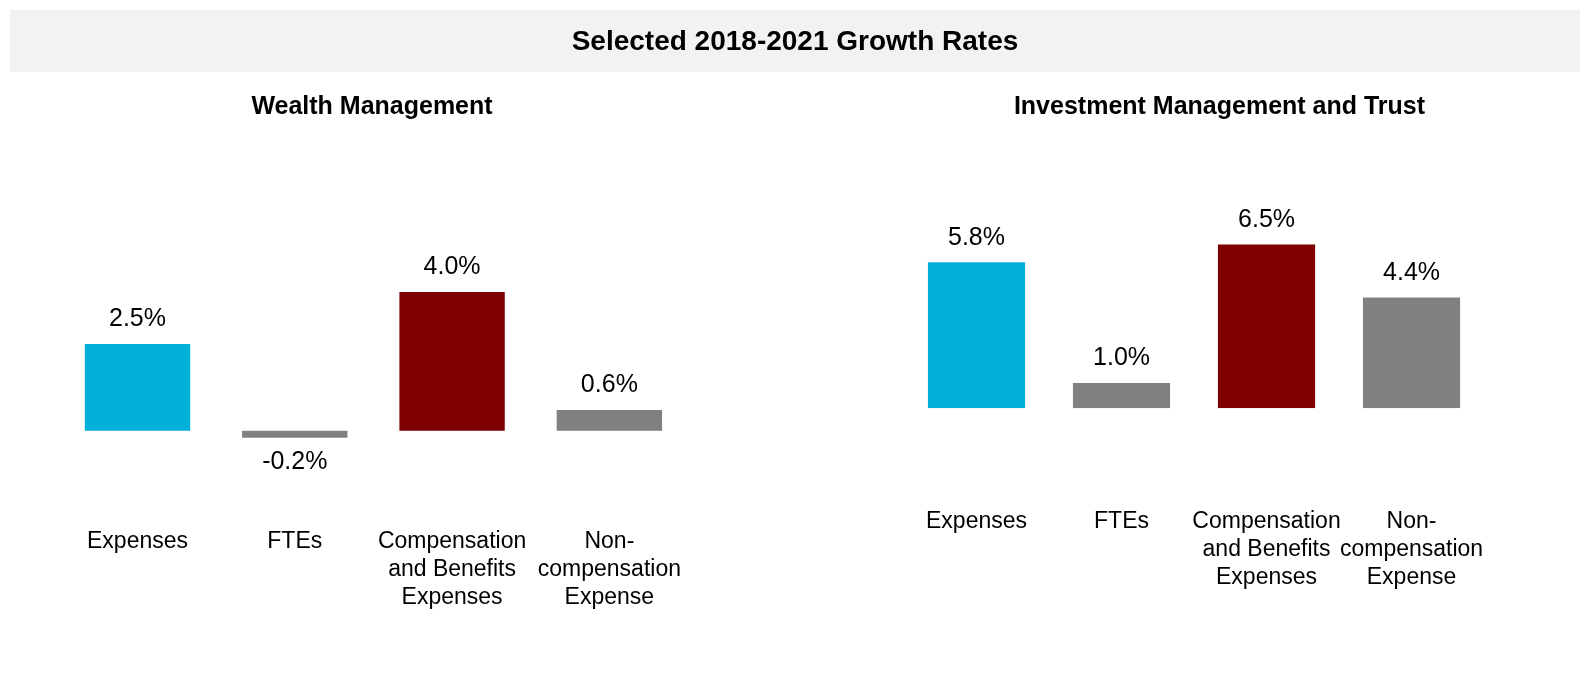 The height and width of the screenshot is (691, 1590). Describe the element at coordinates (1412, 270) in the screenshot. I see `data-label: 4.4%` at that location.